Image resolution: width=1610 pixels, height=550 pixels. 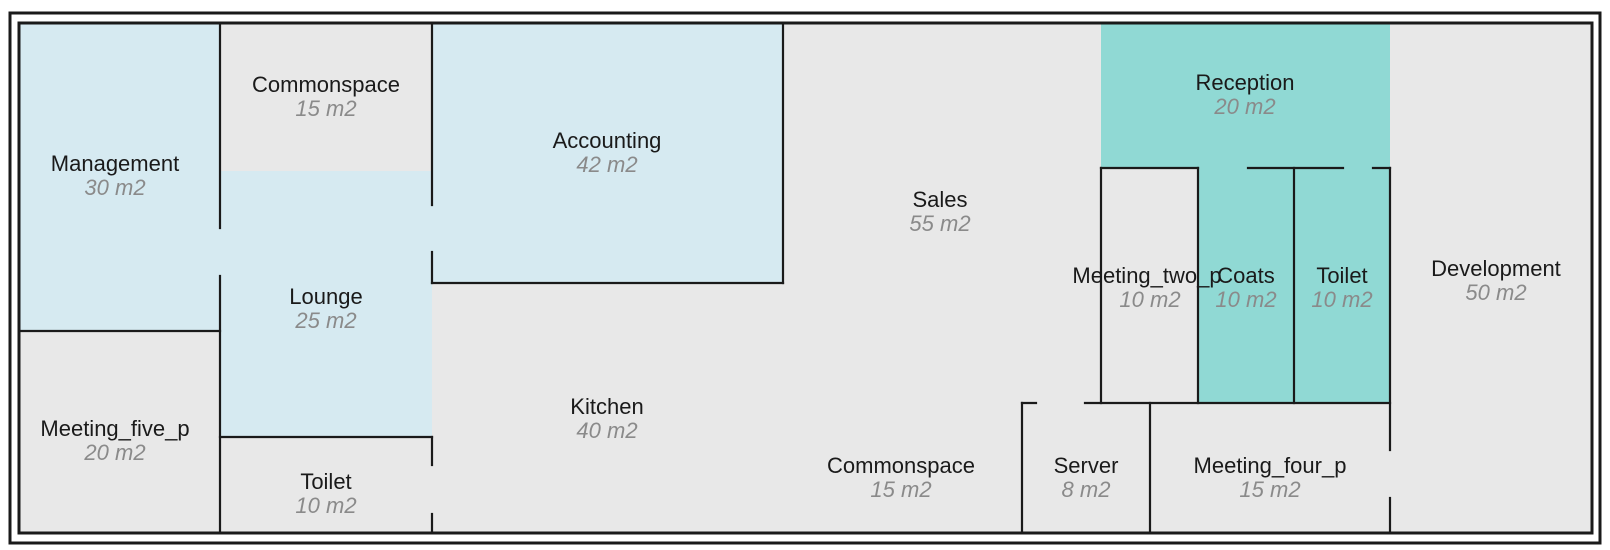 I want to click on toilet-left-name: Toilet, so click(x=325, y=481).